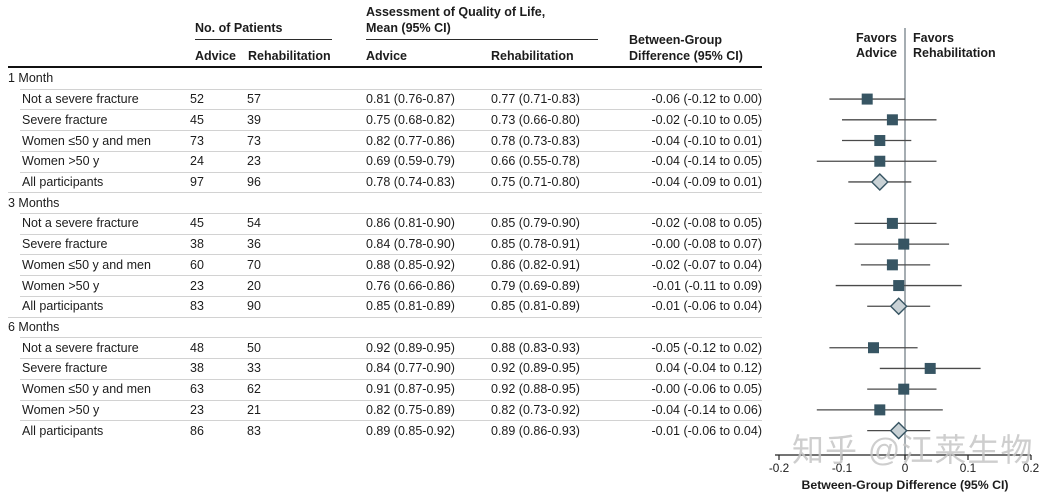 This screenshot has width=1058, height=497. Describe the element at coordinates (80, 347) in the screenshot. I see `row-label: Not a severe fracture` at that location.